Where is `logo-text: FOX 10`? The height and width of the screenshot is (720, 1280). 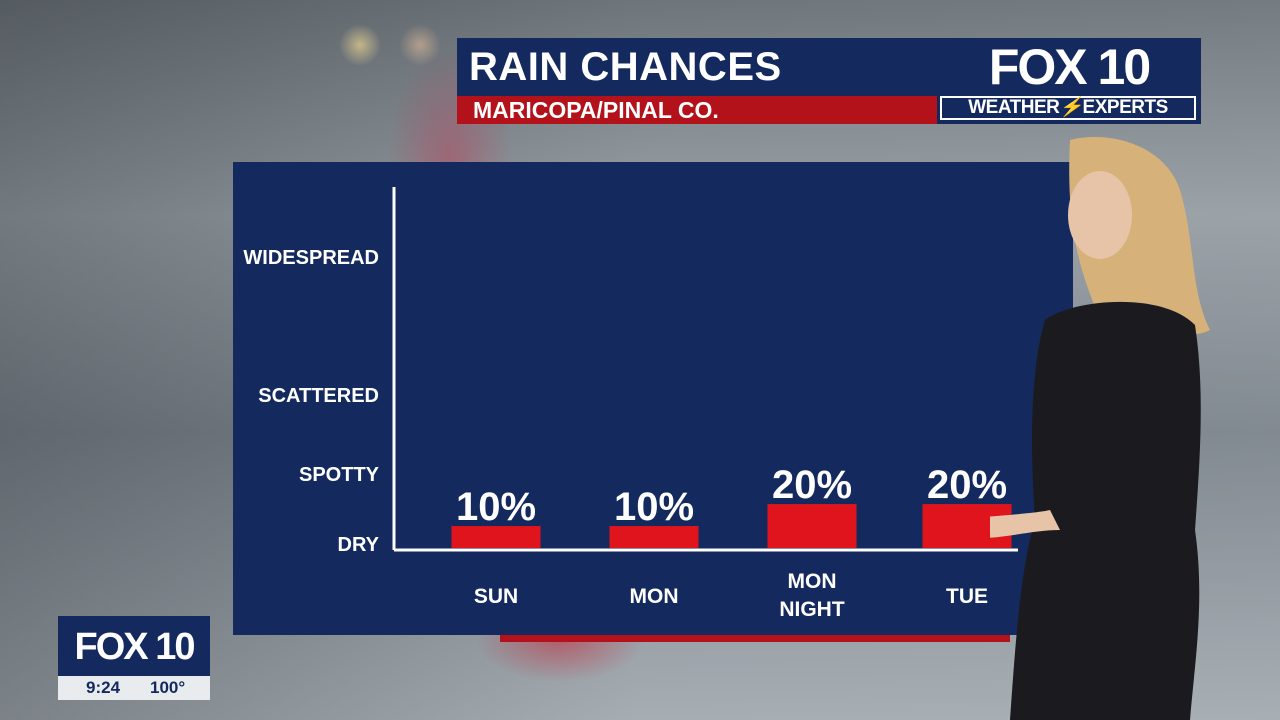
logo-text: FOX 10 is located at coordinates (1069, 67).